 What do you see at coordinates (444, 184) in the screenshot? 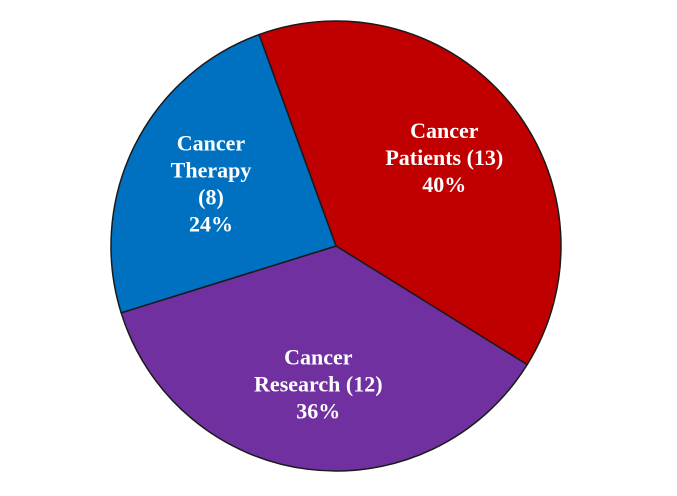
I see `slice-label-line: 40%` at bounding box center [444, 184].